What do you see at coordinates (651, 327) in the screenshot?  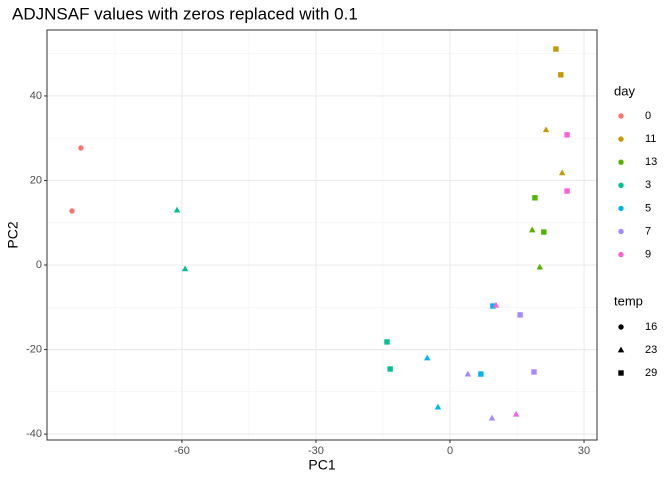 I see `legend-label: 16` at bounding box center [651, 327].